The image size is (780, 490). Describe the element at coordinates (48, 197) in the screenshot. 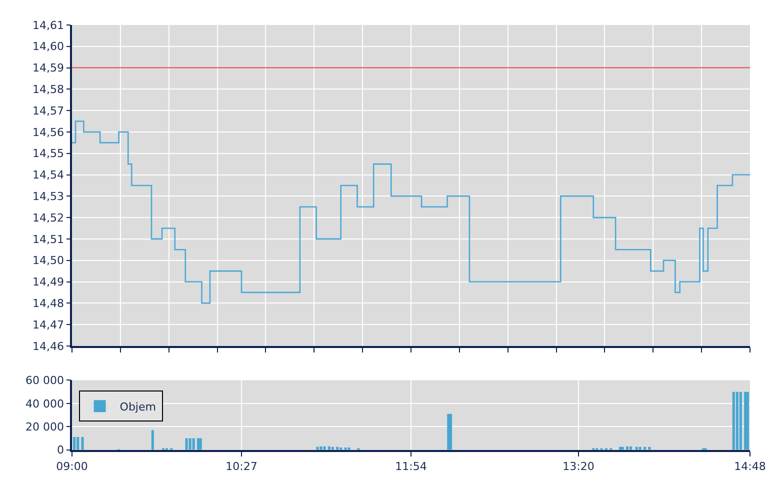

I see `y-tick-label: 14,53` at that location.